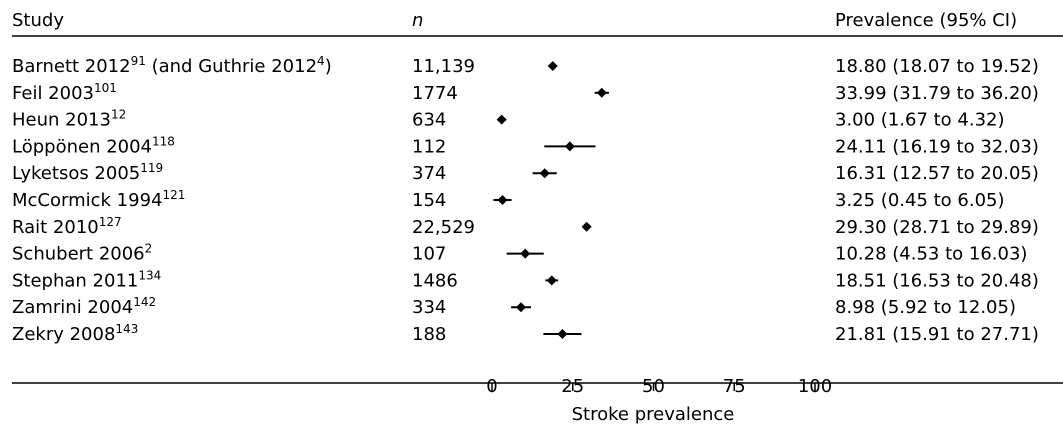 The image size is (1063, 428). I want to click on ci-text: 8.98 (5.92 to 12.05), so click(925, 307).